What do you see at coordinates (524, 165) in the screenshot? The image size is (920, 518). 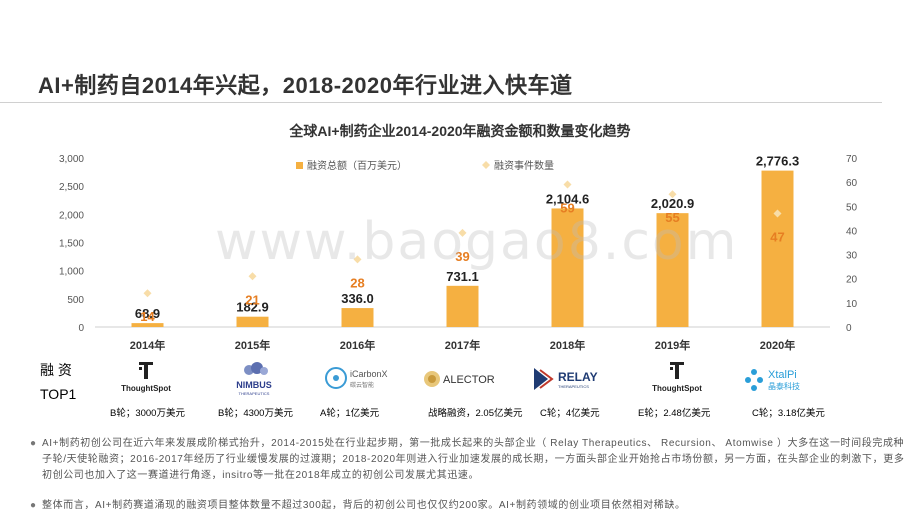 I see `legend-marker-label: 融资事件数量` at bounding box center [524, 165].